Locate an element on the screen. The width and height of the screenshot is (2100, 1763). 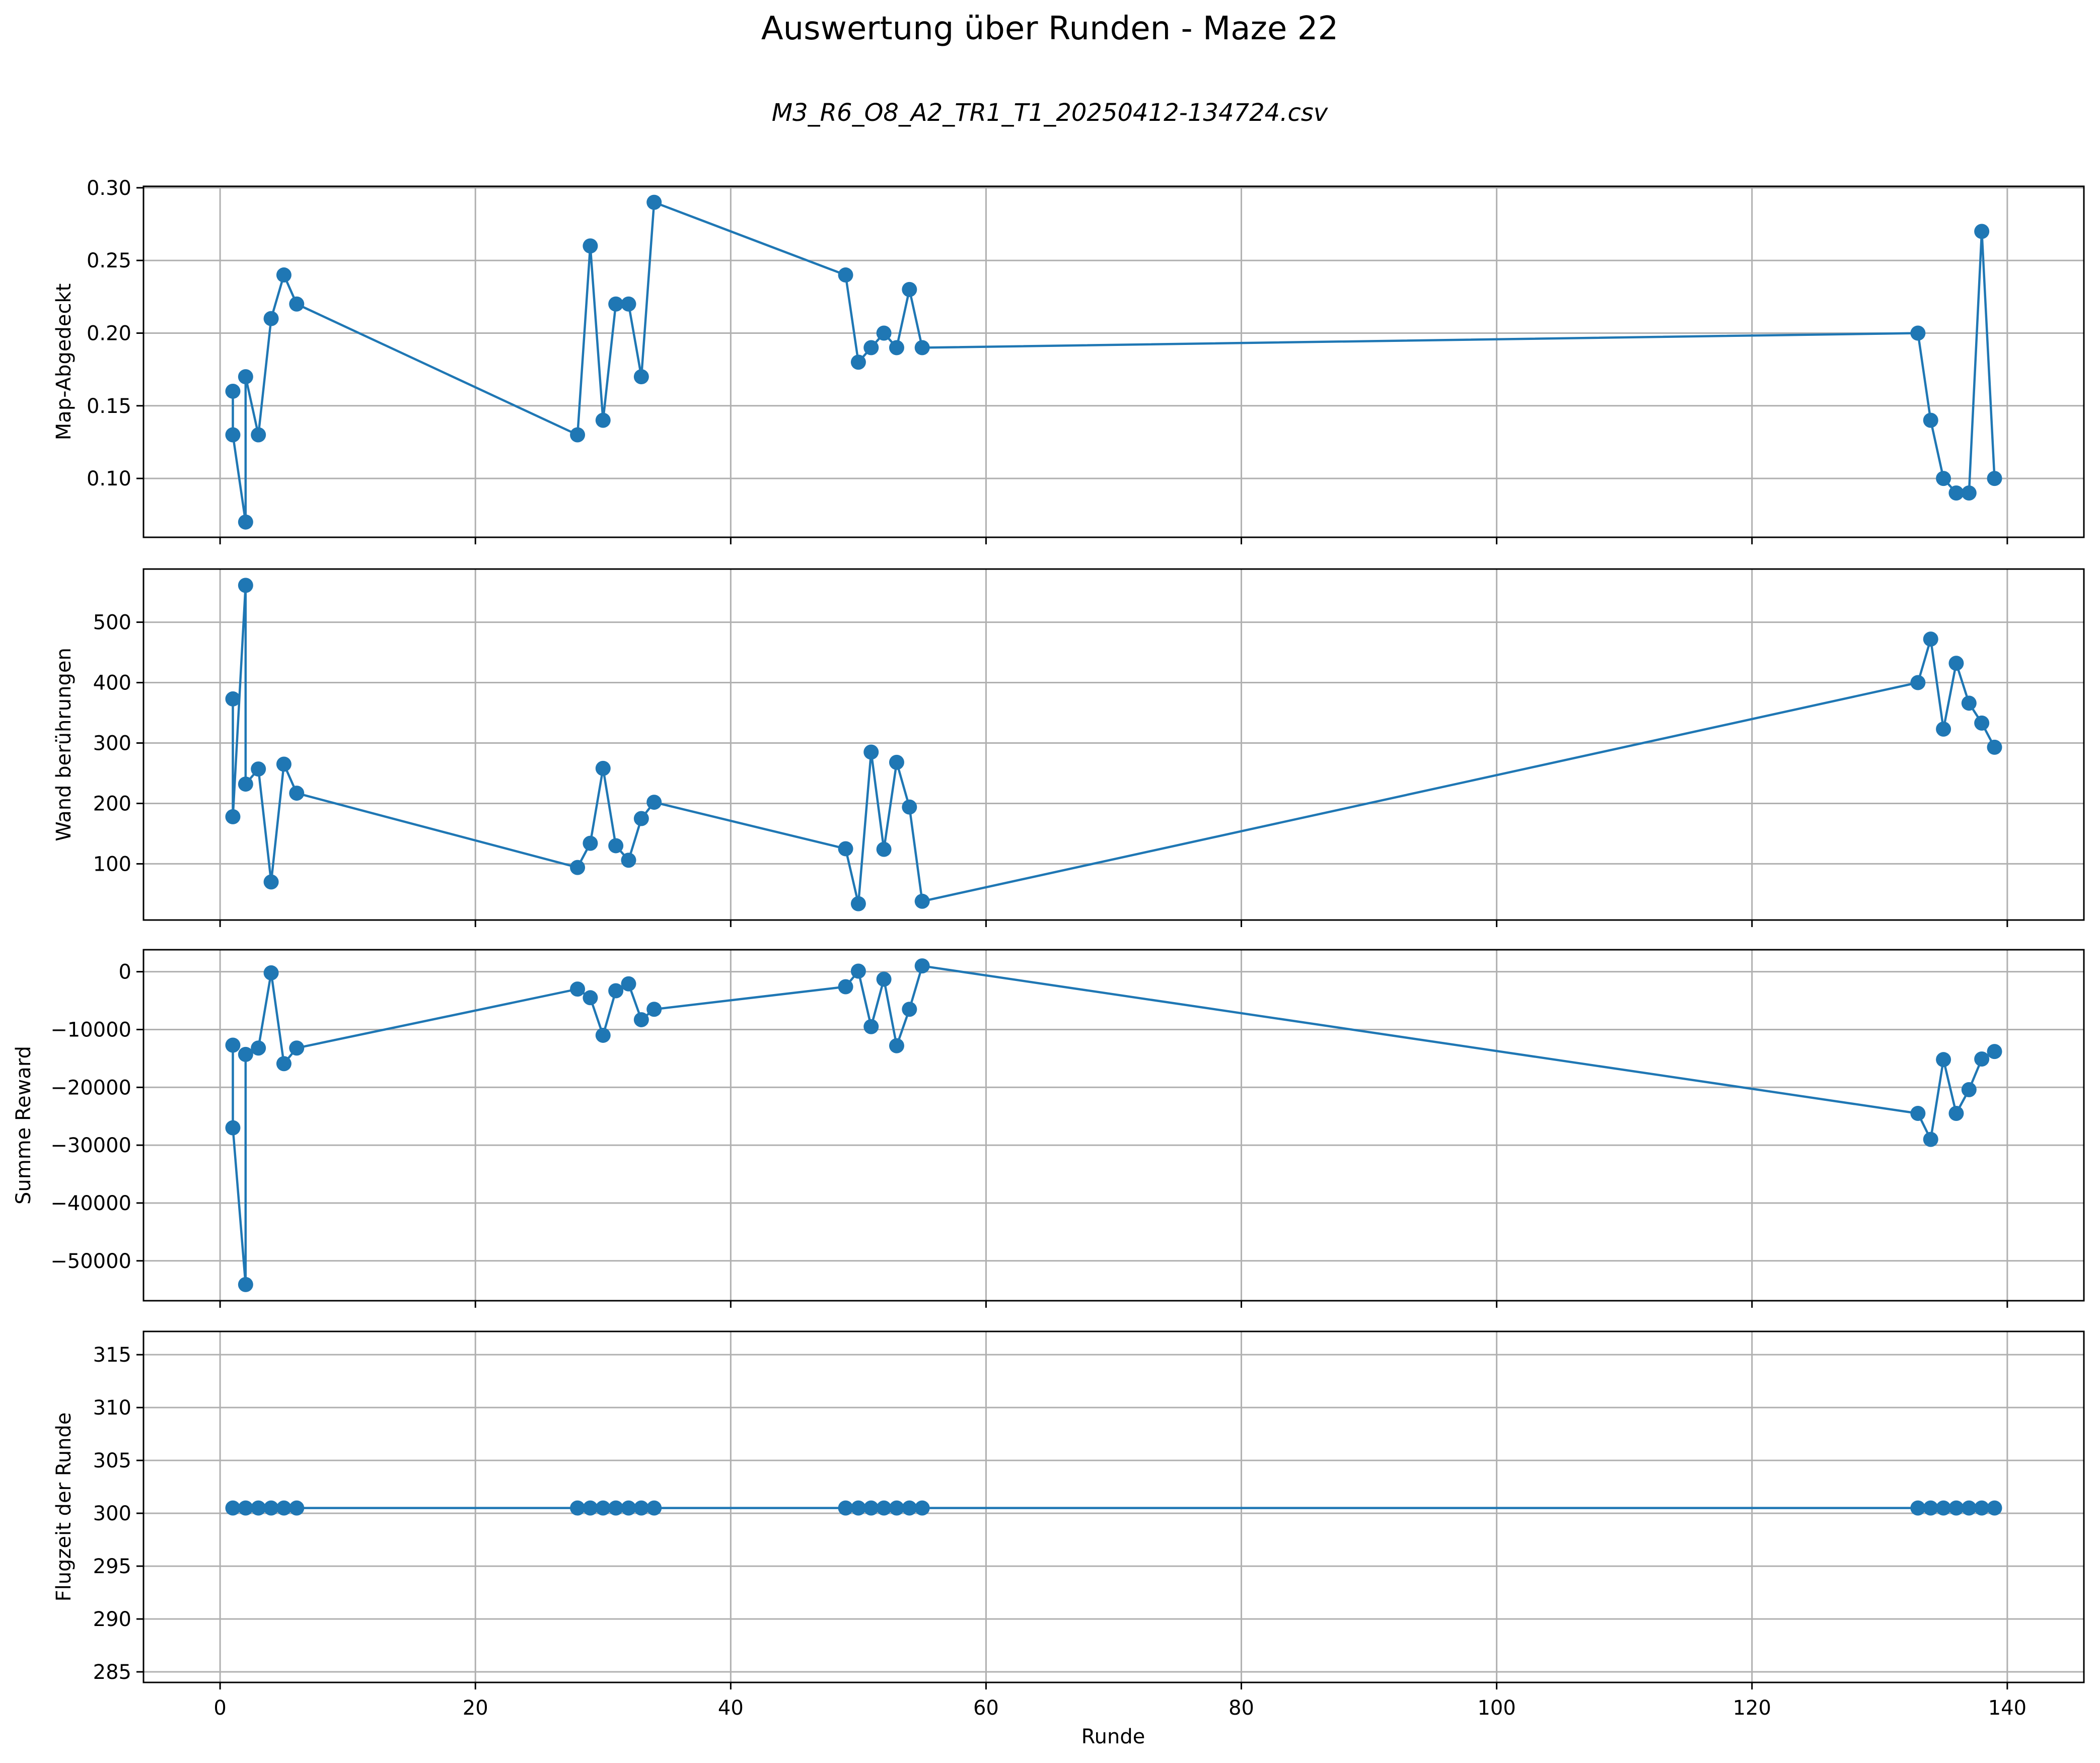
wand-beruehrungen-y-axis-label: Wand berührungen is located at coordinates (64, 744).